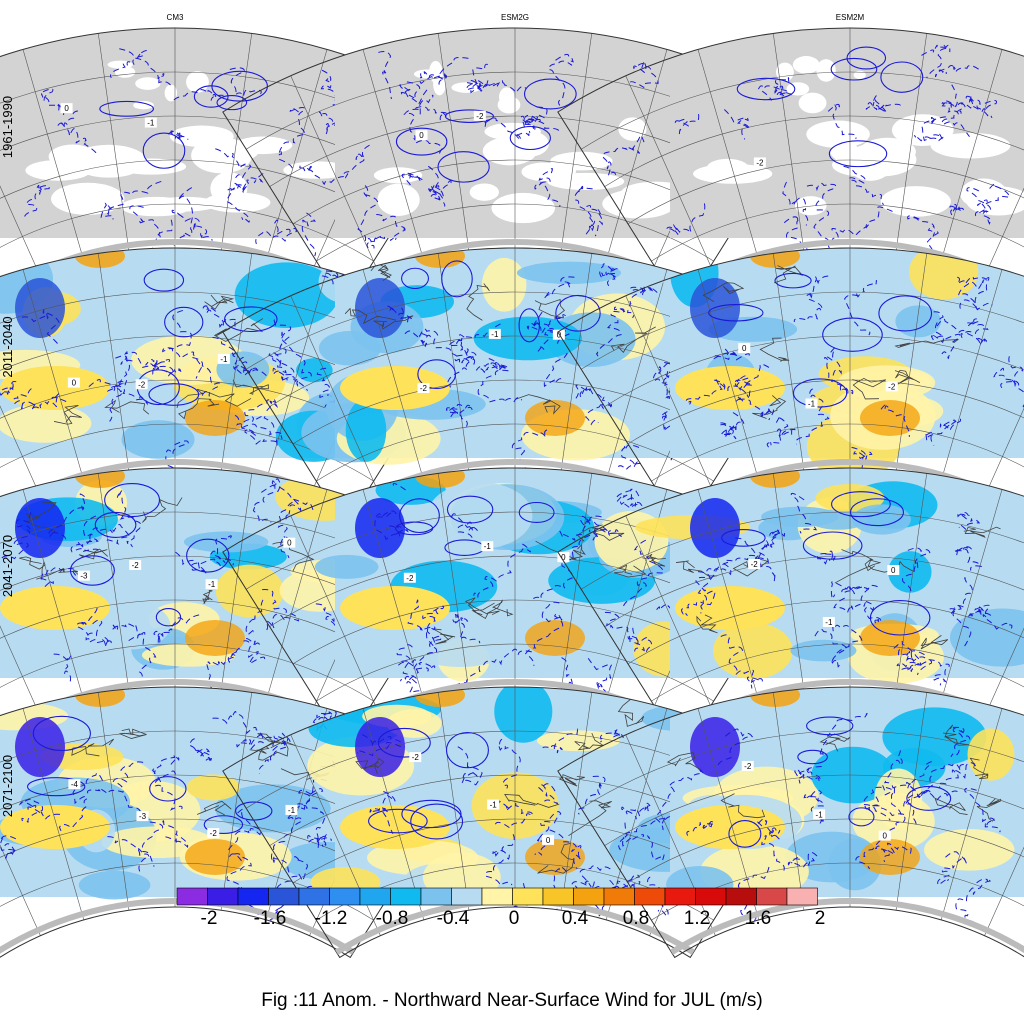 This screenshot has width=1024, height=1024. I want to click on svg-text: 0, so click(66, 108).